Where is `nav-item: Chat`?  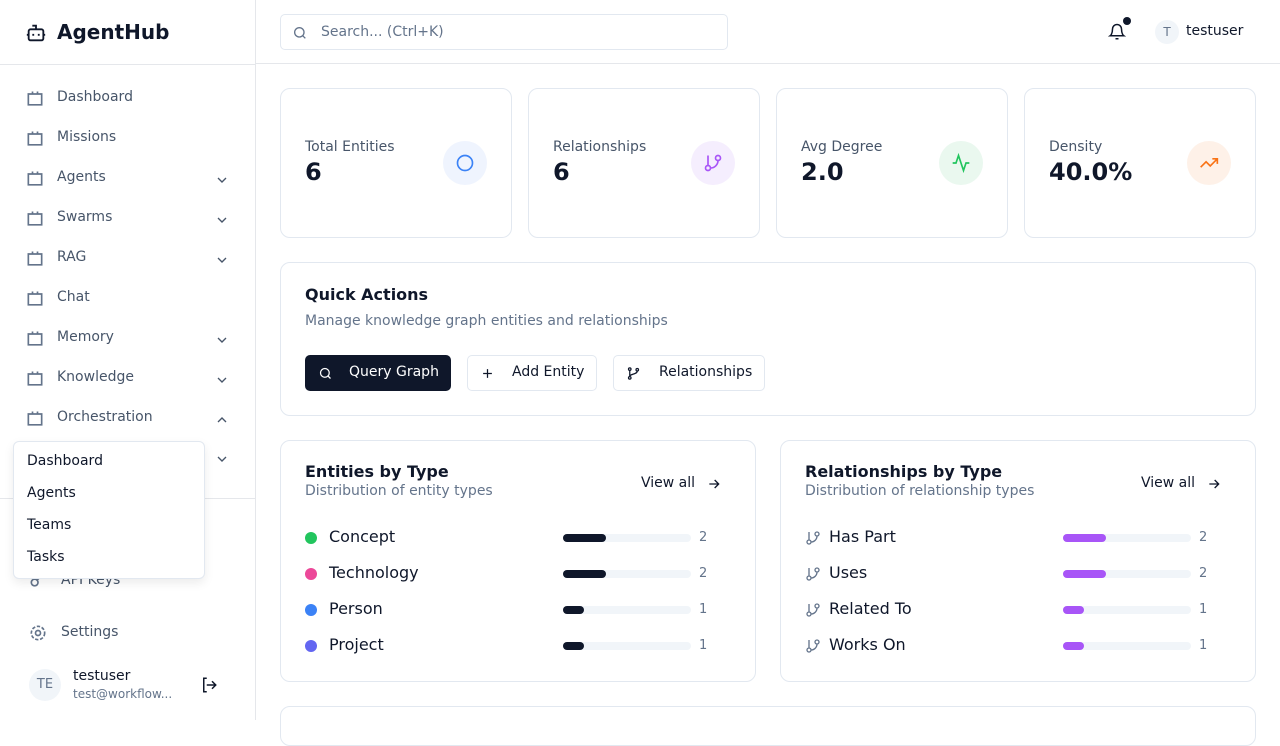 nav-item: Chat is located at coordinates (129, 299).